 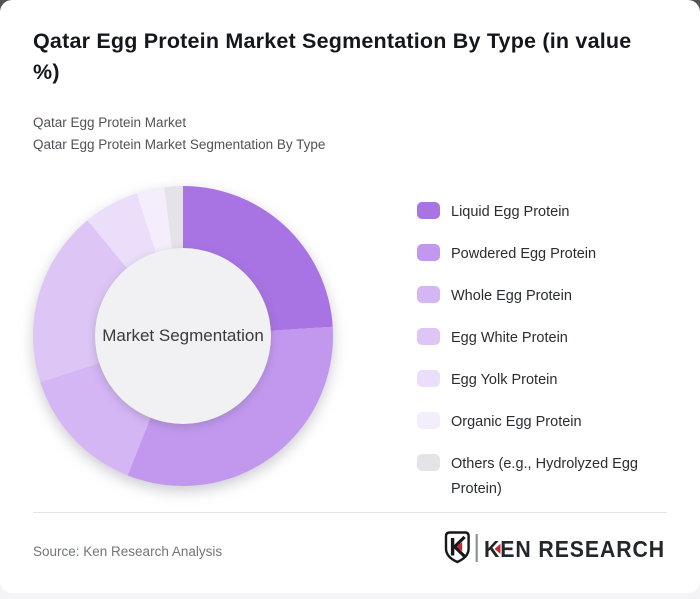 I want to click on legend-label: Liquid Egg Protein, so click(x=510, y=212).